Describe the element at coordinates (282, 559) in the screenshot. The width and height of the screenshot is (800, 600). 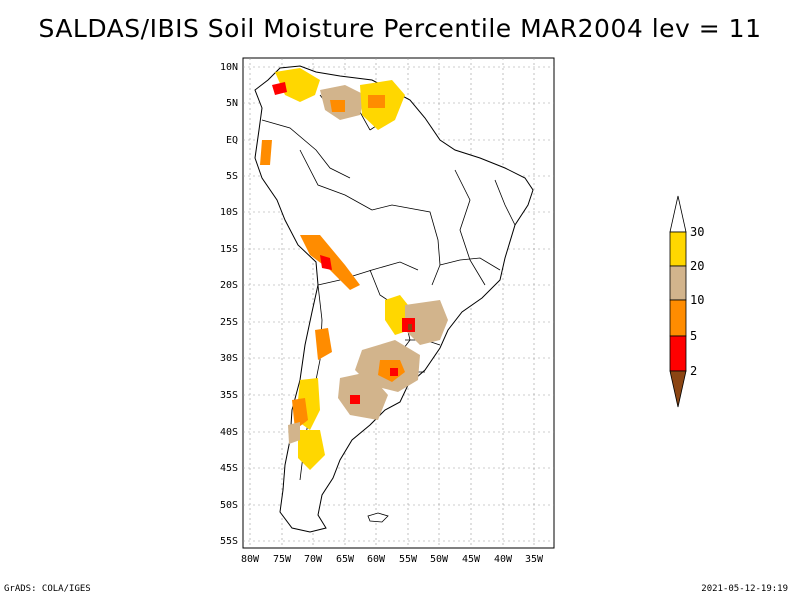
I see `lon-label-75w: 75W` at that location.